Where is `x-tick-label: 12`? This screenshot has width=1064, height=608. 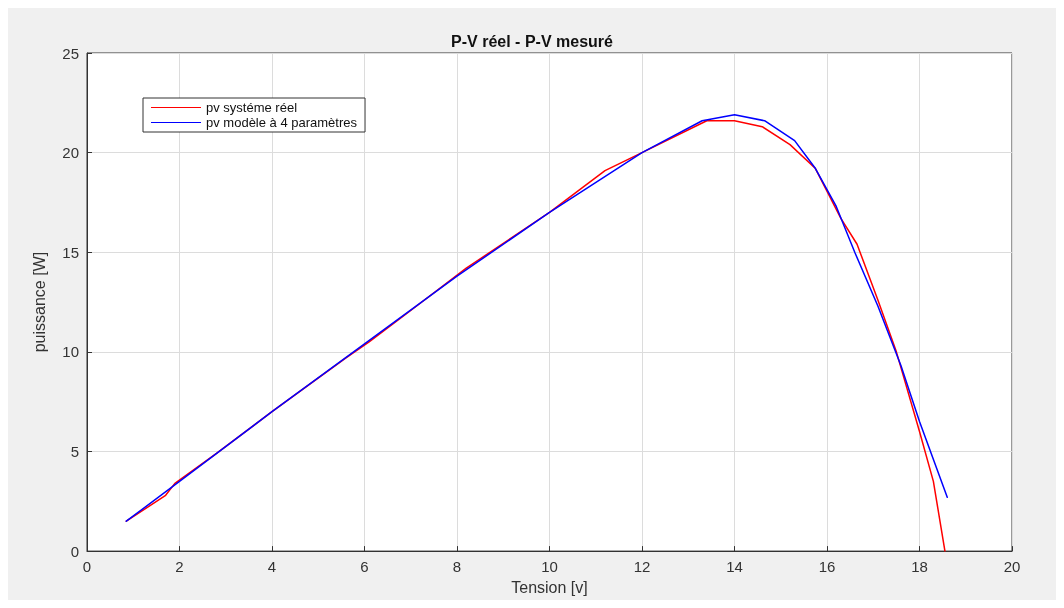 x-tick-label: 12 is located at coordinates (642, 567).